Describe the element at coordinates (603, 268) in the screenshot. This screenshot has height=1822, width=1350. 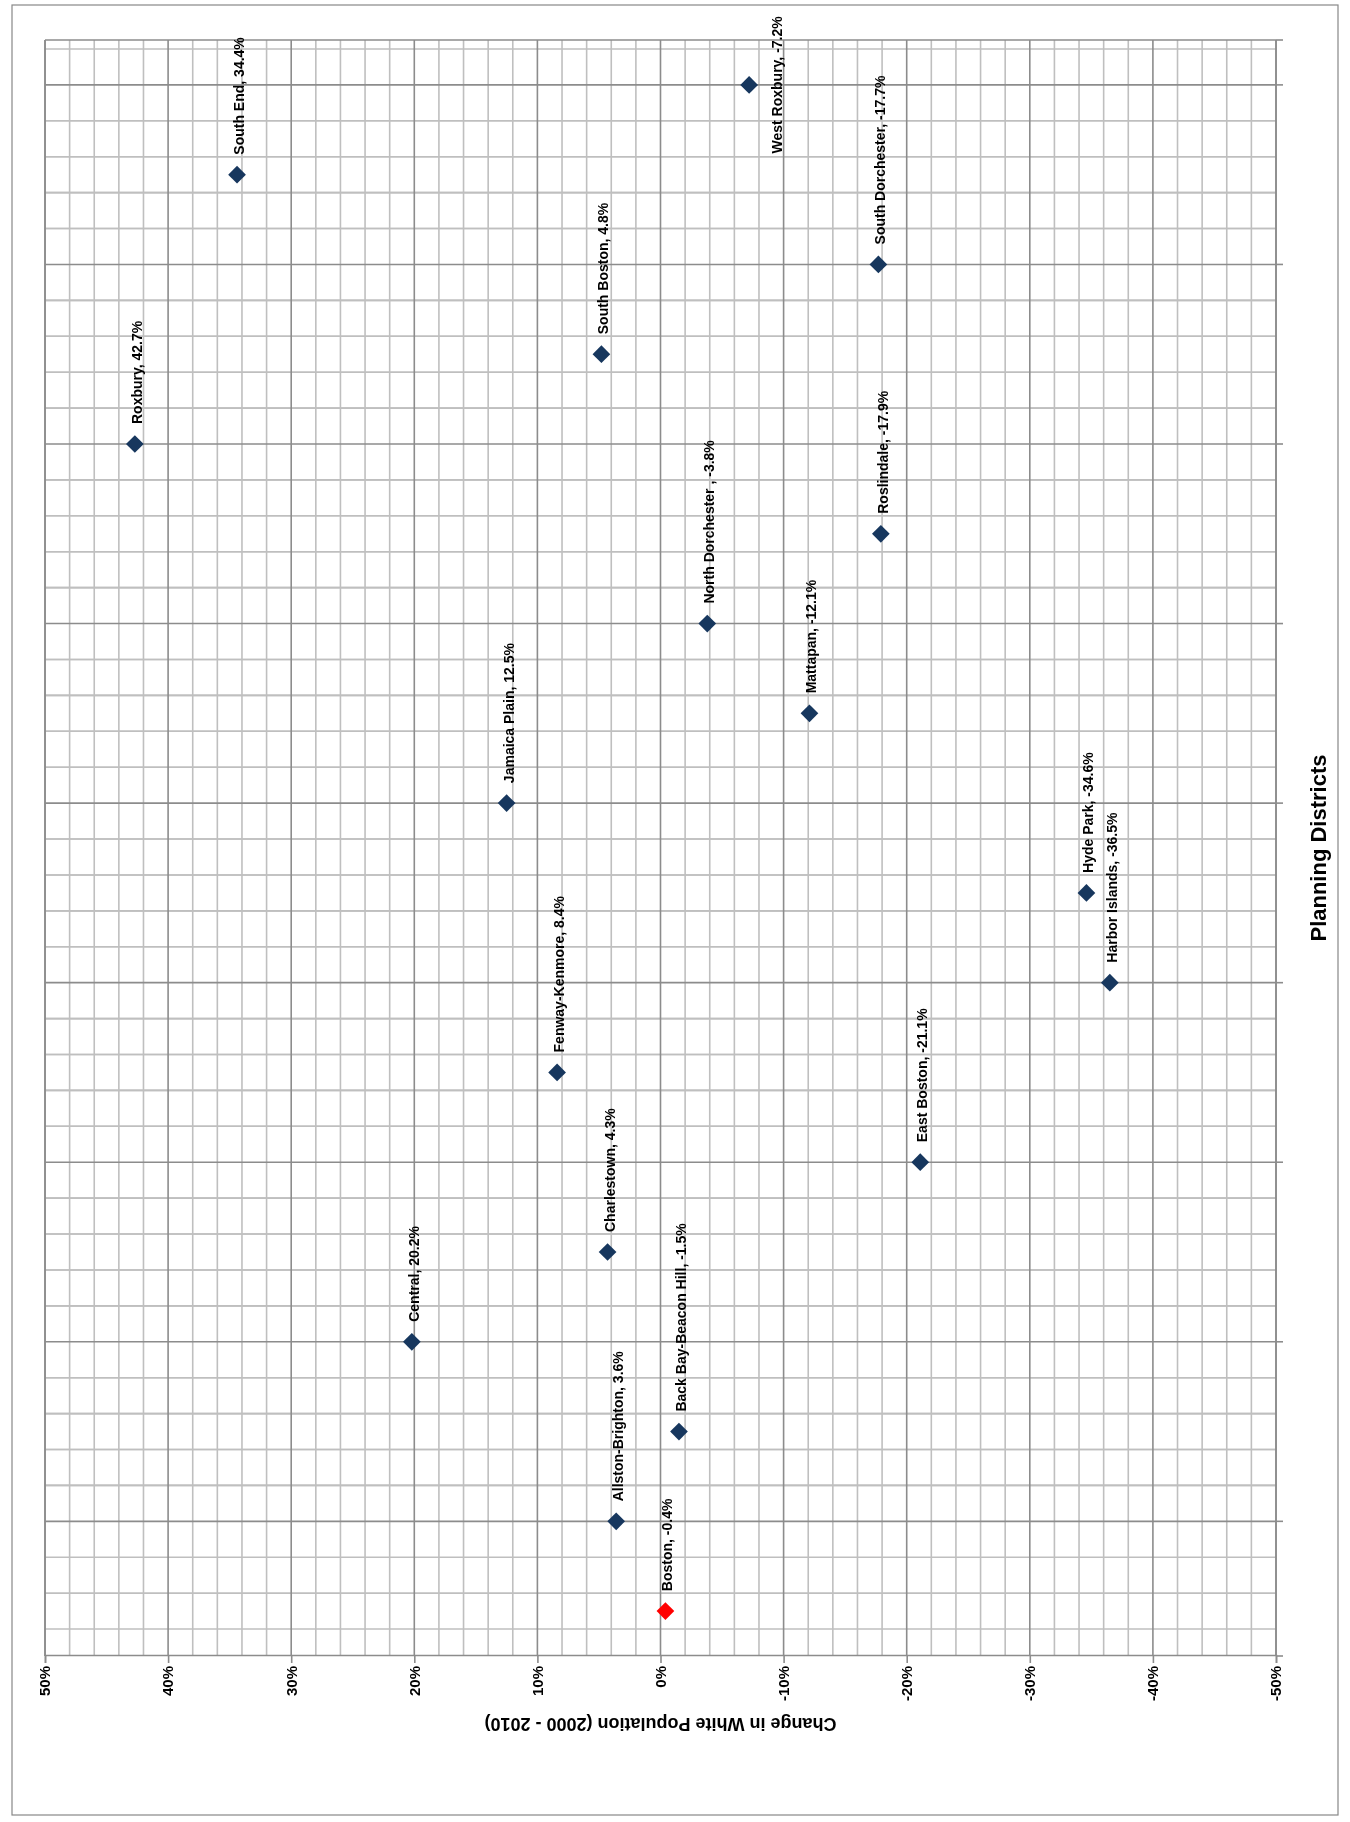
I see `data-label: South Boston, 4.8%` at that location.